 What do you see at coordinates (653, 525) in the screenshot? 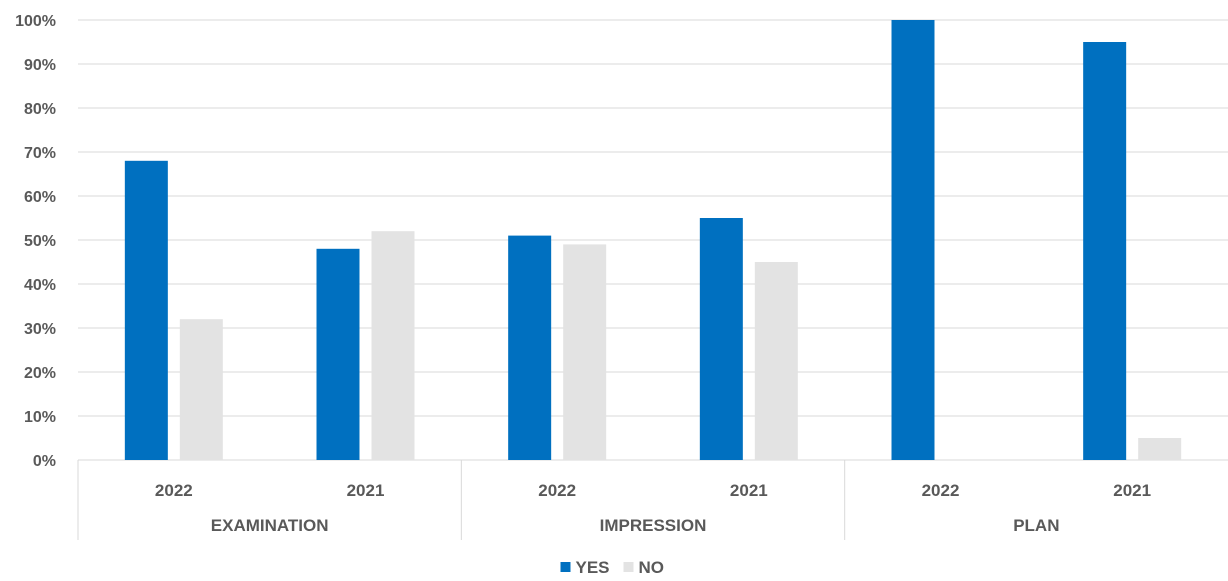
I see `x-group-label: IMPRESSION` at bounding box center [653, 525].